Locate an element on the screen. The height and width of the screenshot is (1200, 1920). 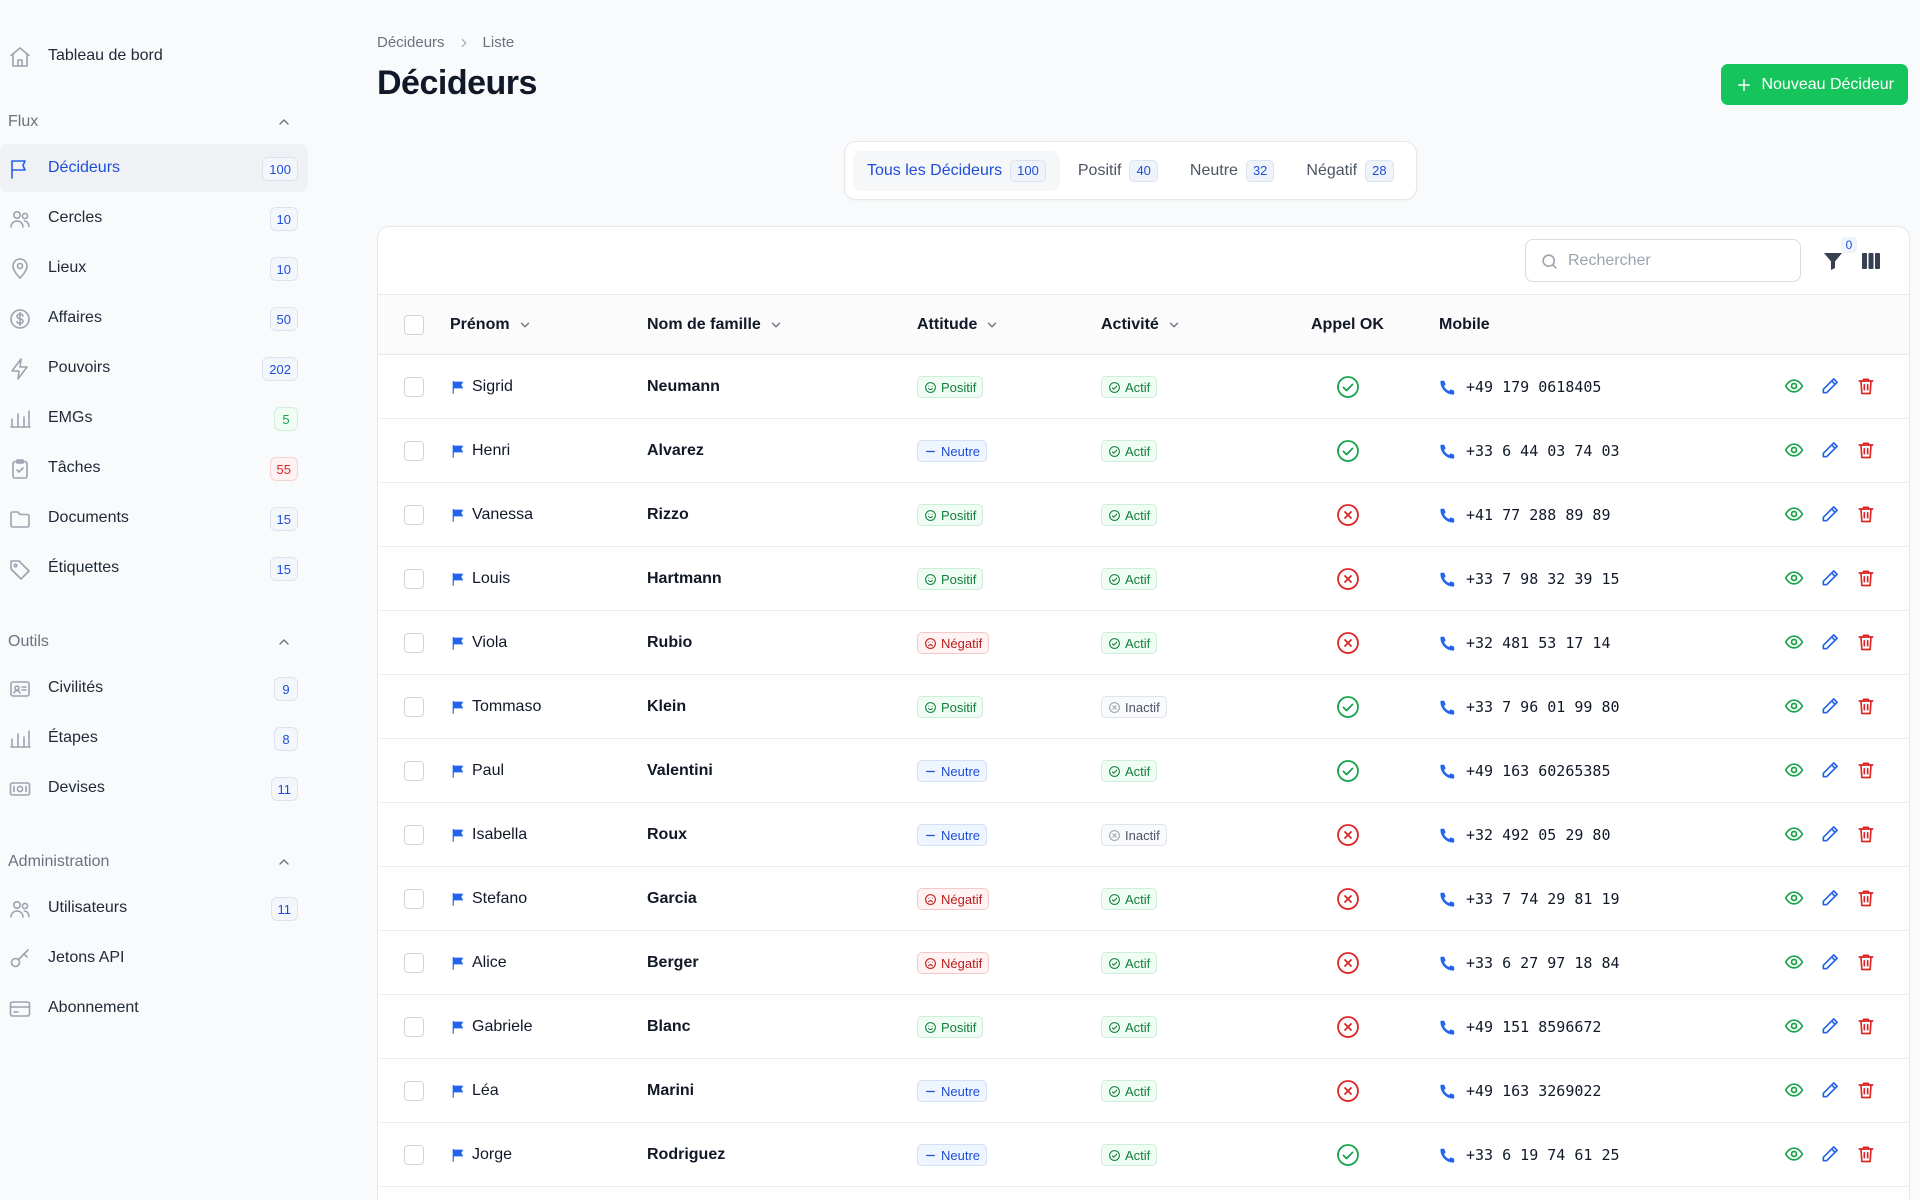
table-row: Sigrid Neumann Positif Actif +49 179 0618405 is located at coordinates (1143, 387).